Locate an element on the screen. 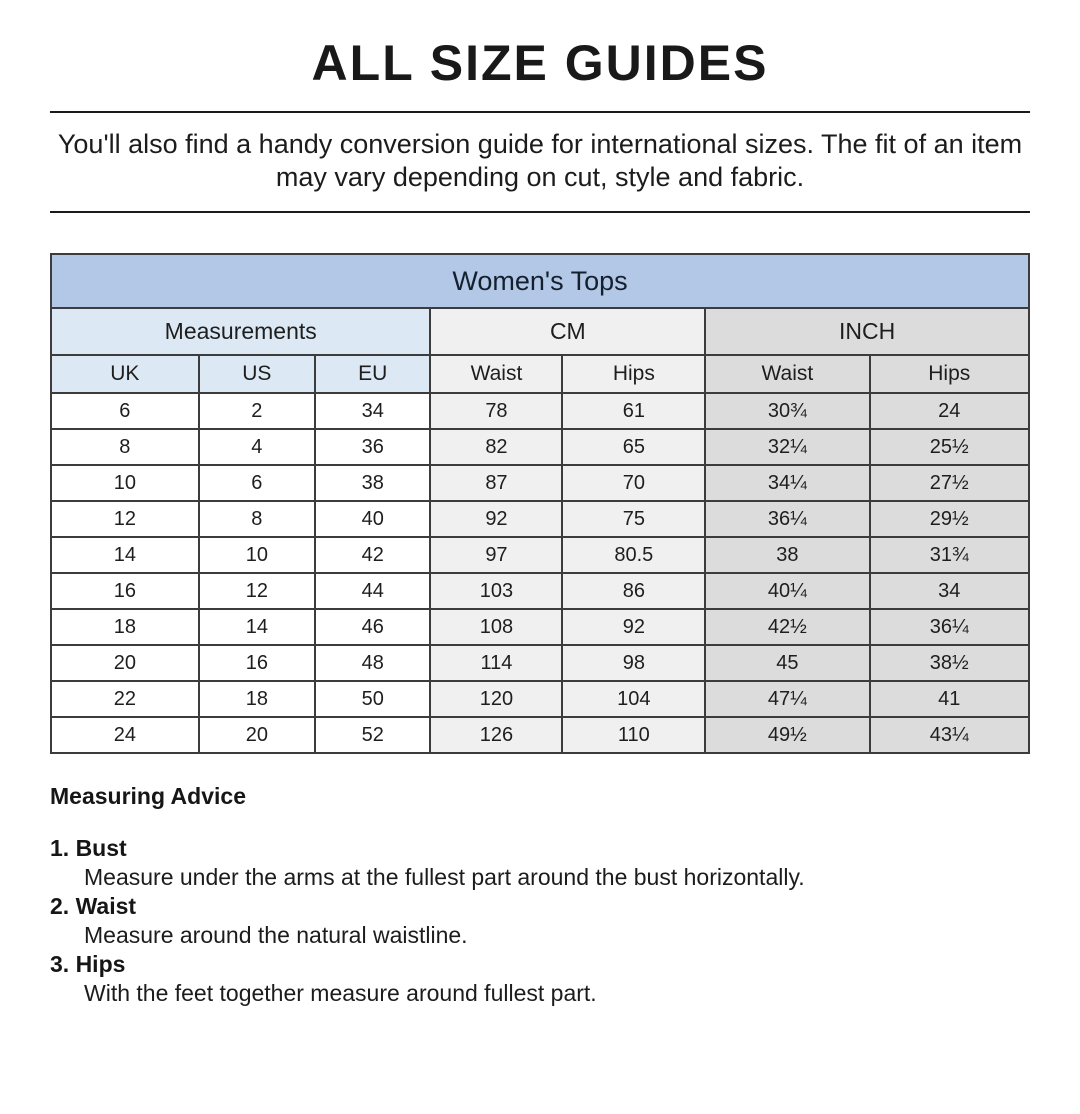 This screenshot has width=1080, height=1114. table-cell: 31¾ is located at coordinates (949, 555).